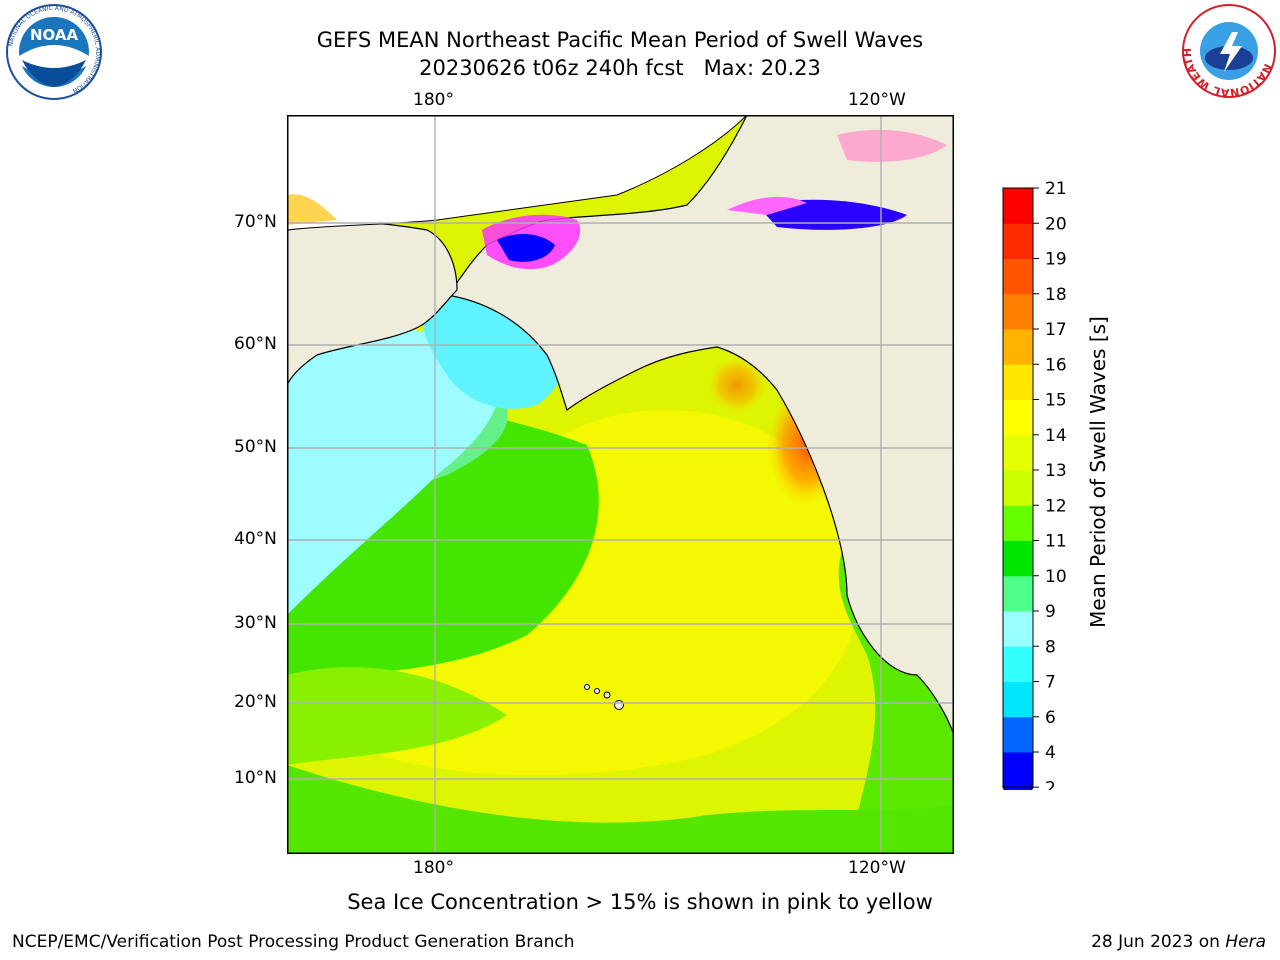 The height and width of the screenshot is (960, 1280). What do you see at coordinates (1050, 612) in the screenshot?
I see `colorbar-tick-label: 9` at bounding box center [1050, 612].